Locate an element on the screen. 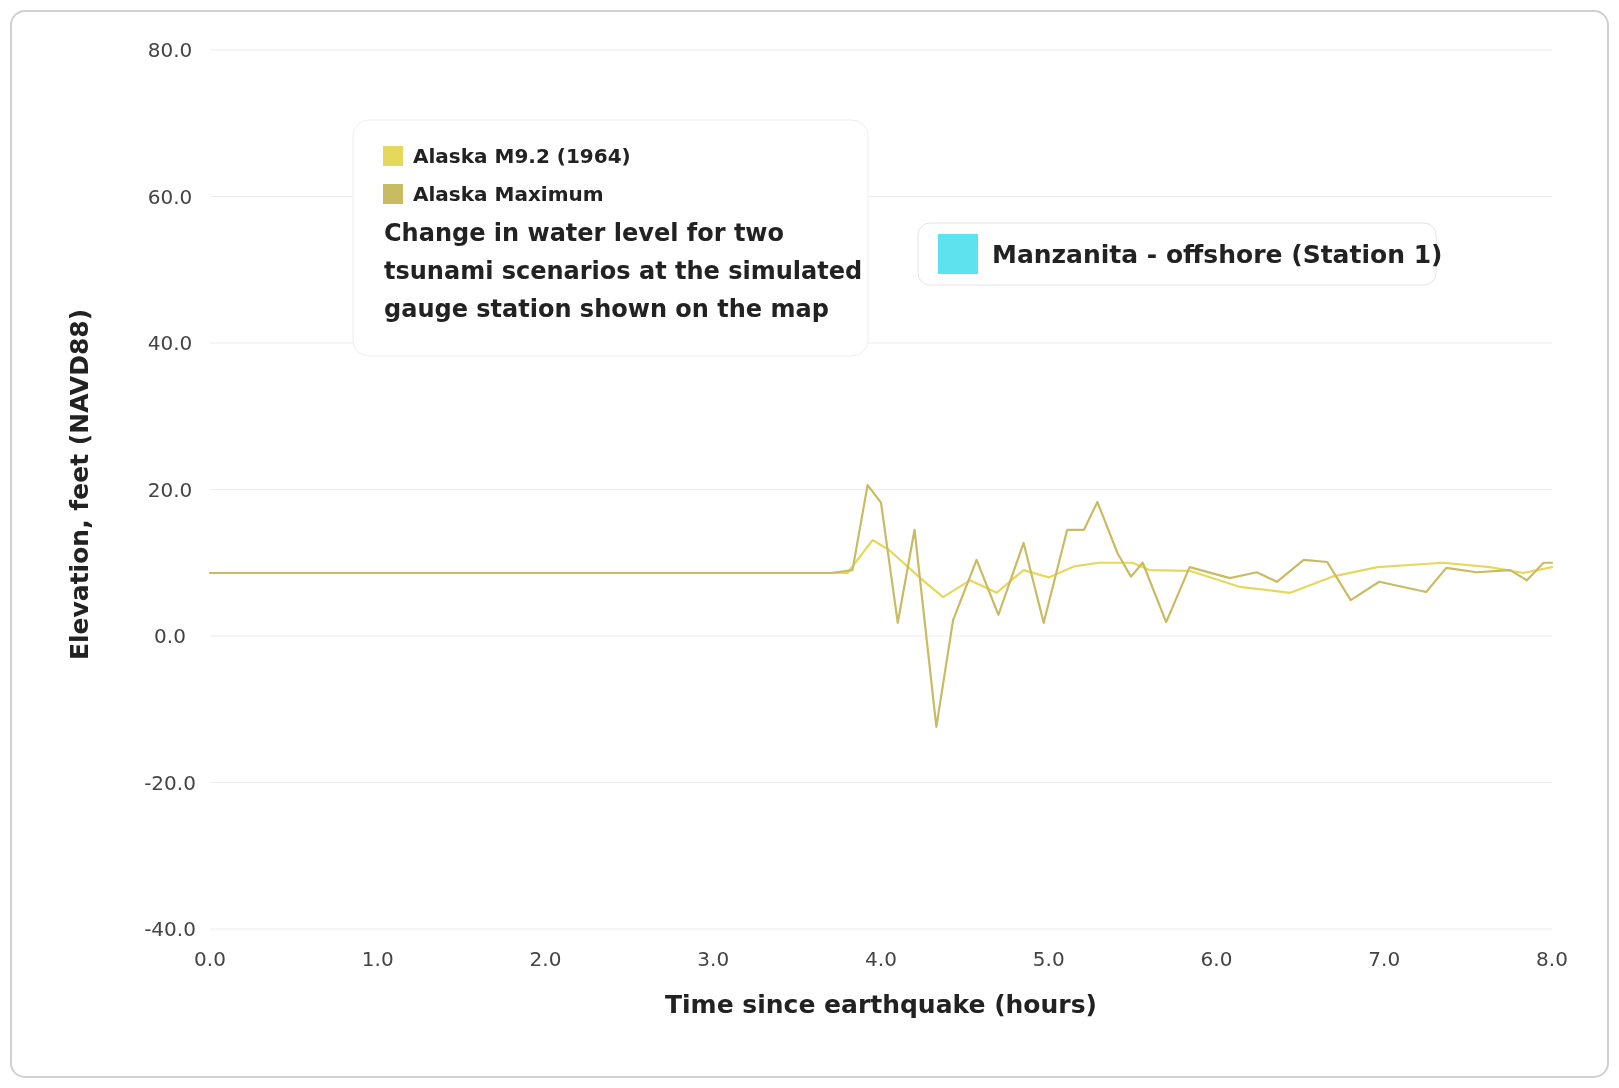 The width and height of the screenshot is (1619, 1088). y-tick-label: 20.0 is located at coordinates (170, 489).